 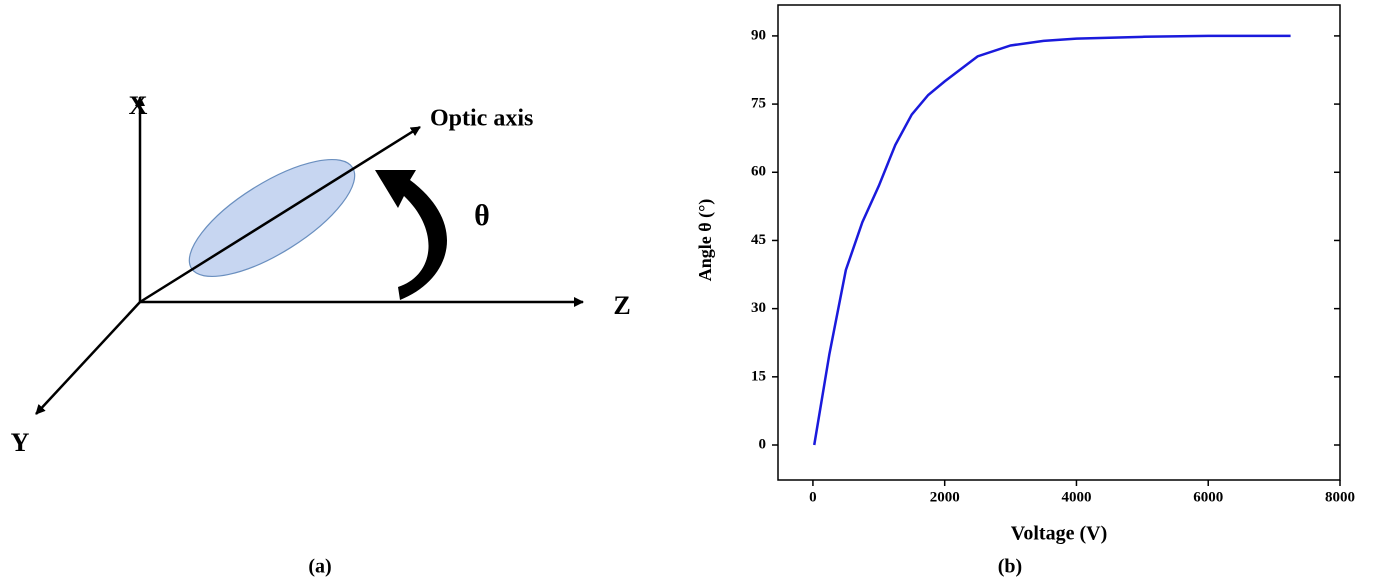 I want to click on y-axis-title: Angle θ (°), so click(x=705, y=240).